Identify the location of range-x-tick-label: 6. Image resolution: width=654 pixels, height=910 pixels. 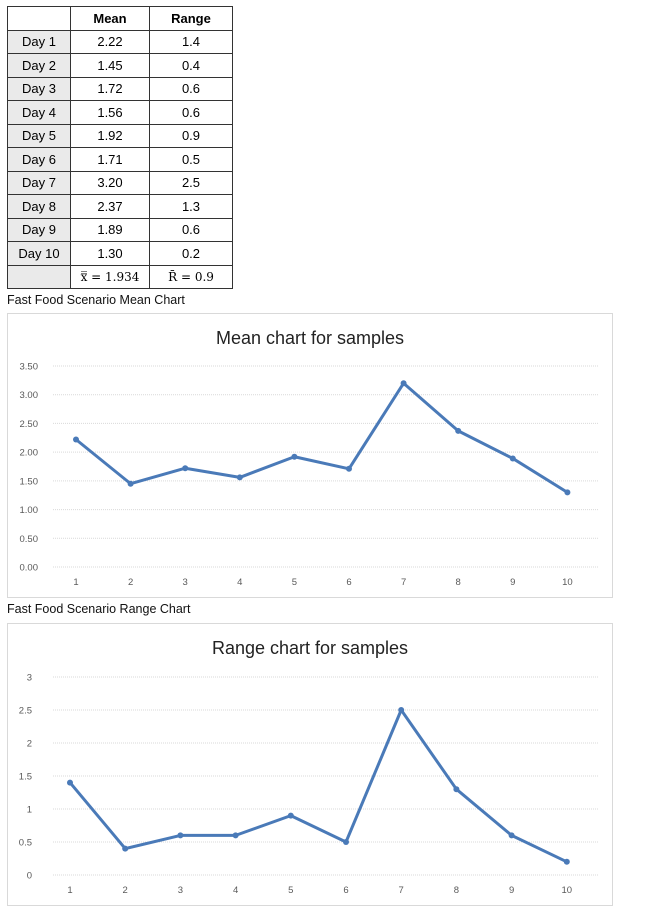
(345, 890).